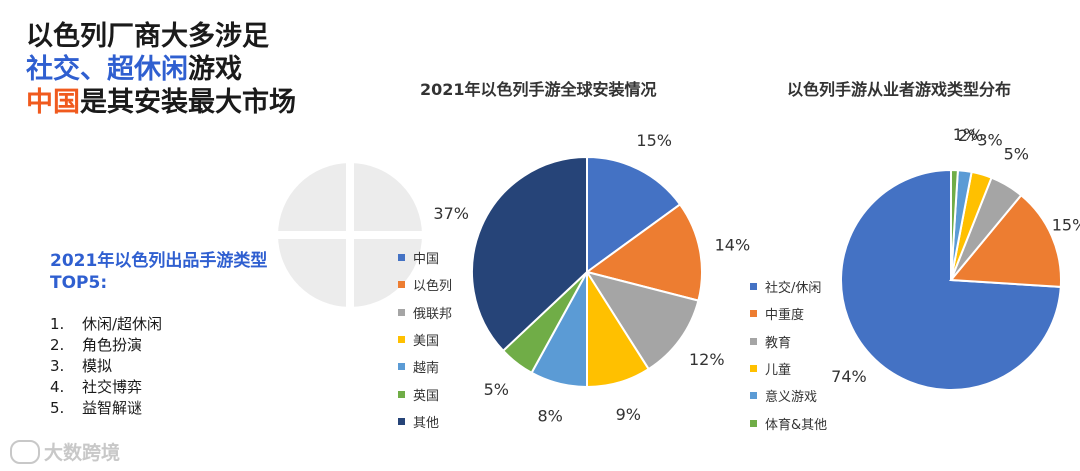  I want to click on chart-1-data-label-1: 14%, so click(733, 244).